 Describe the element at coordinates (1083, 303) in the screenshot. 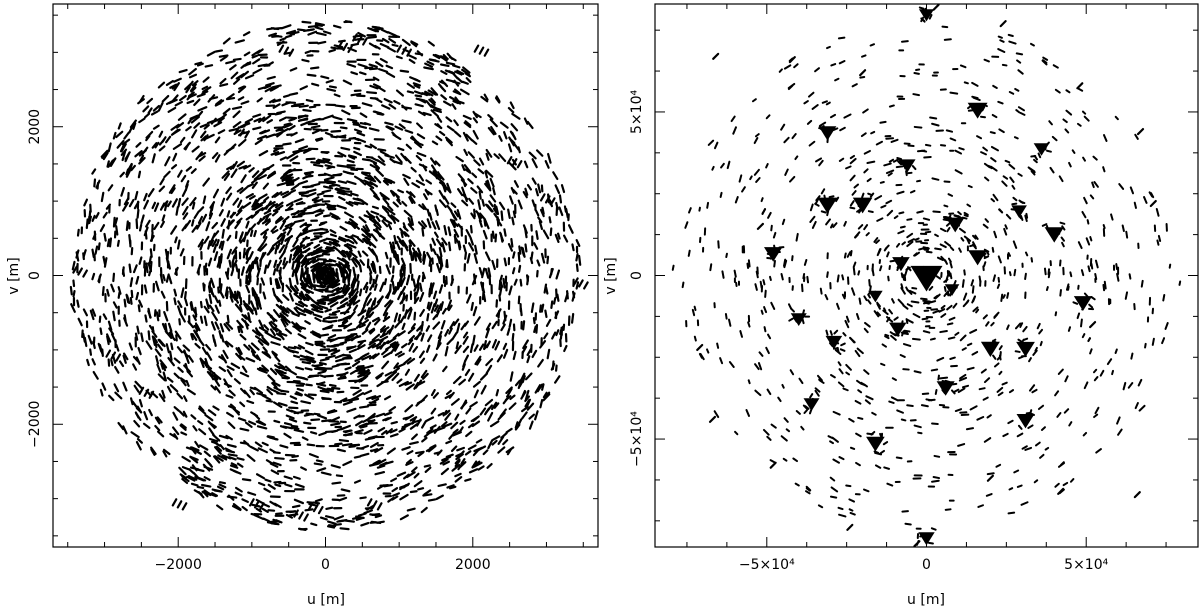

I see `uv-cluster-mark` at that location.